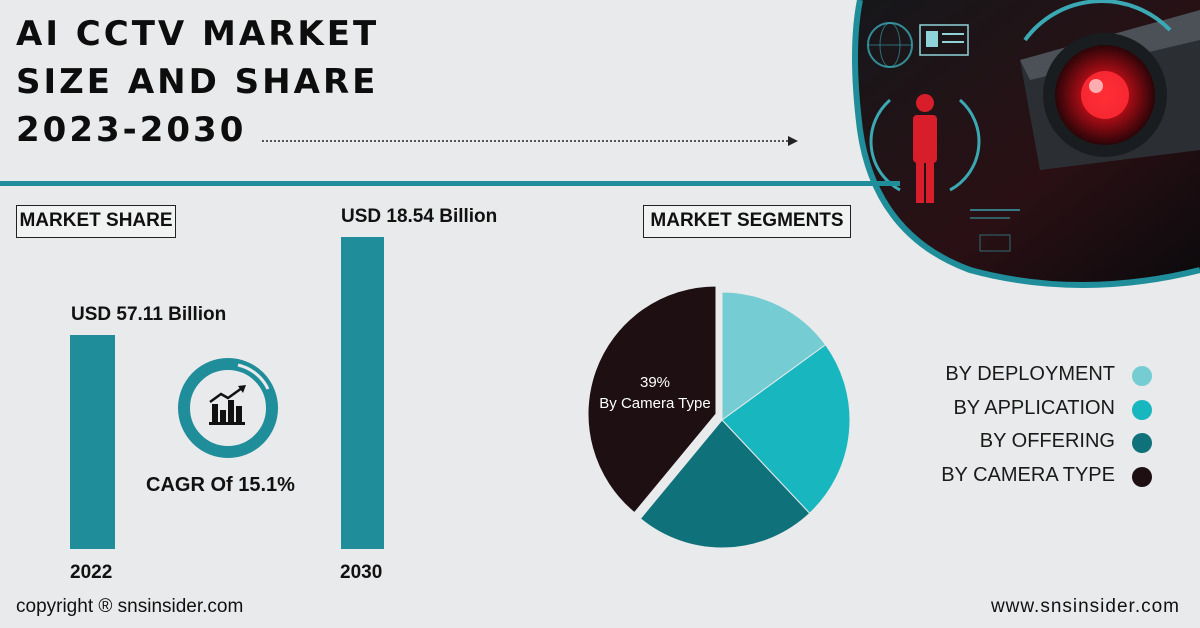  I want to click on market-segments-label: MARKET SEGMENTS, so click(747, 221).